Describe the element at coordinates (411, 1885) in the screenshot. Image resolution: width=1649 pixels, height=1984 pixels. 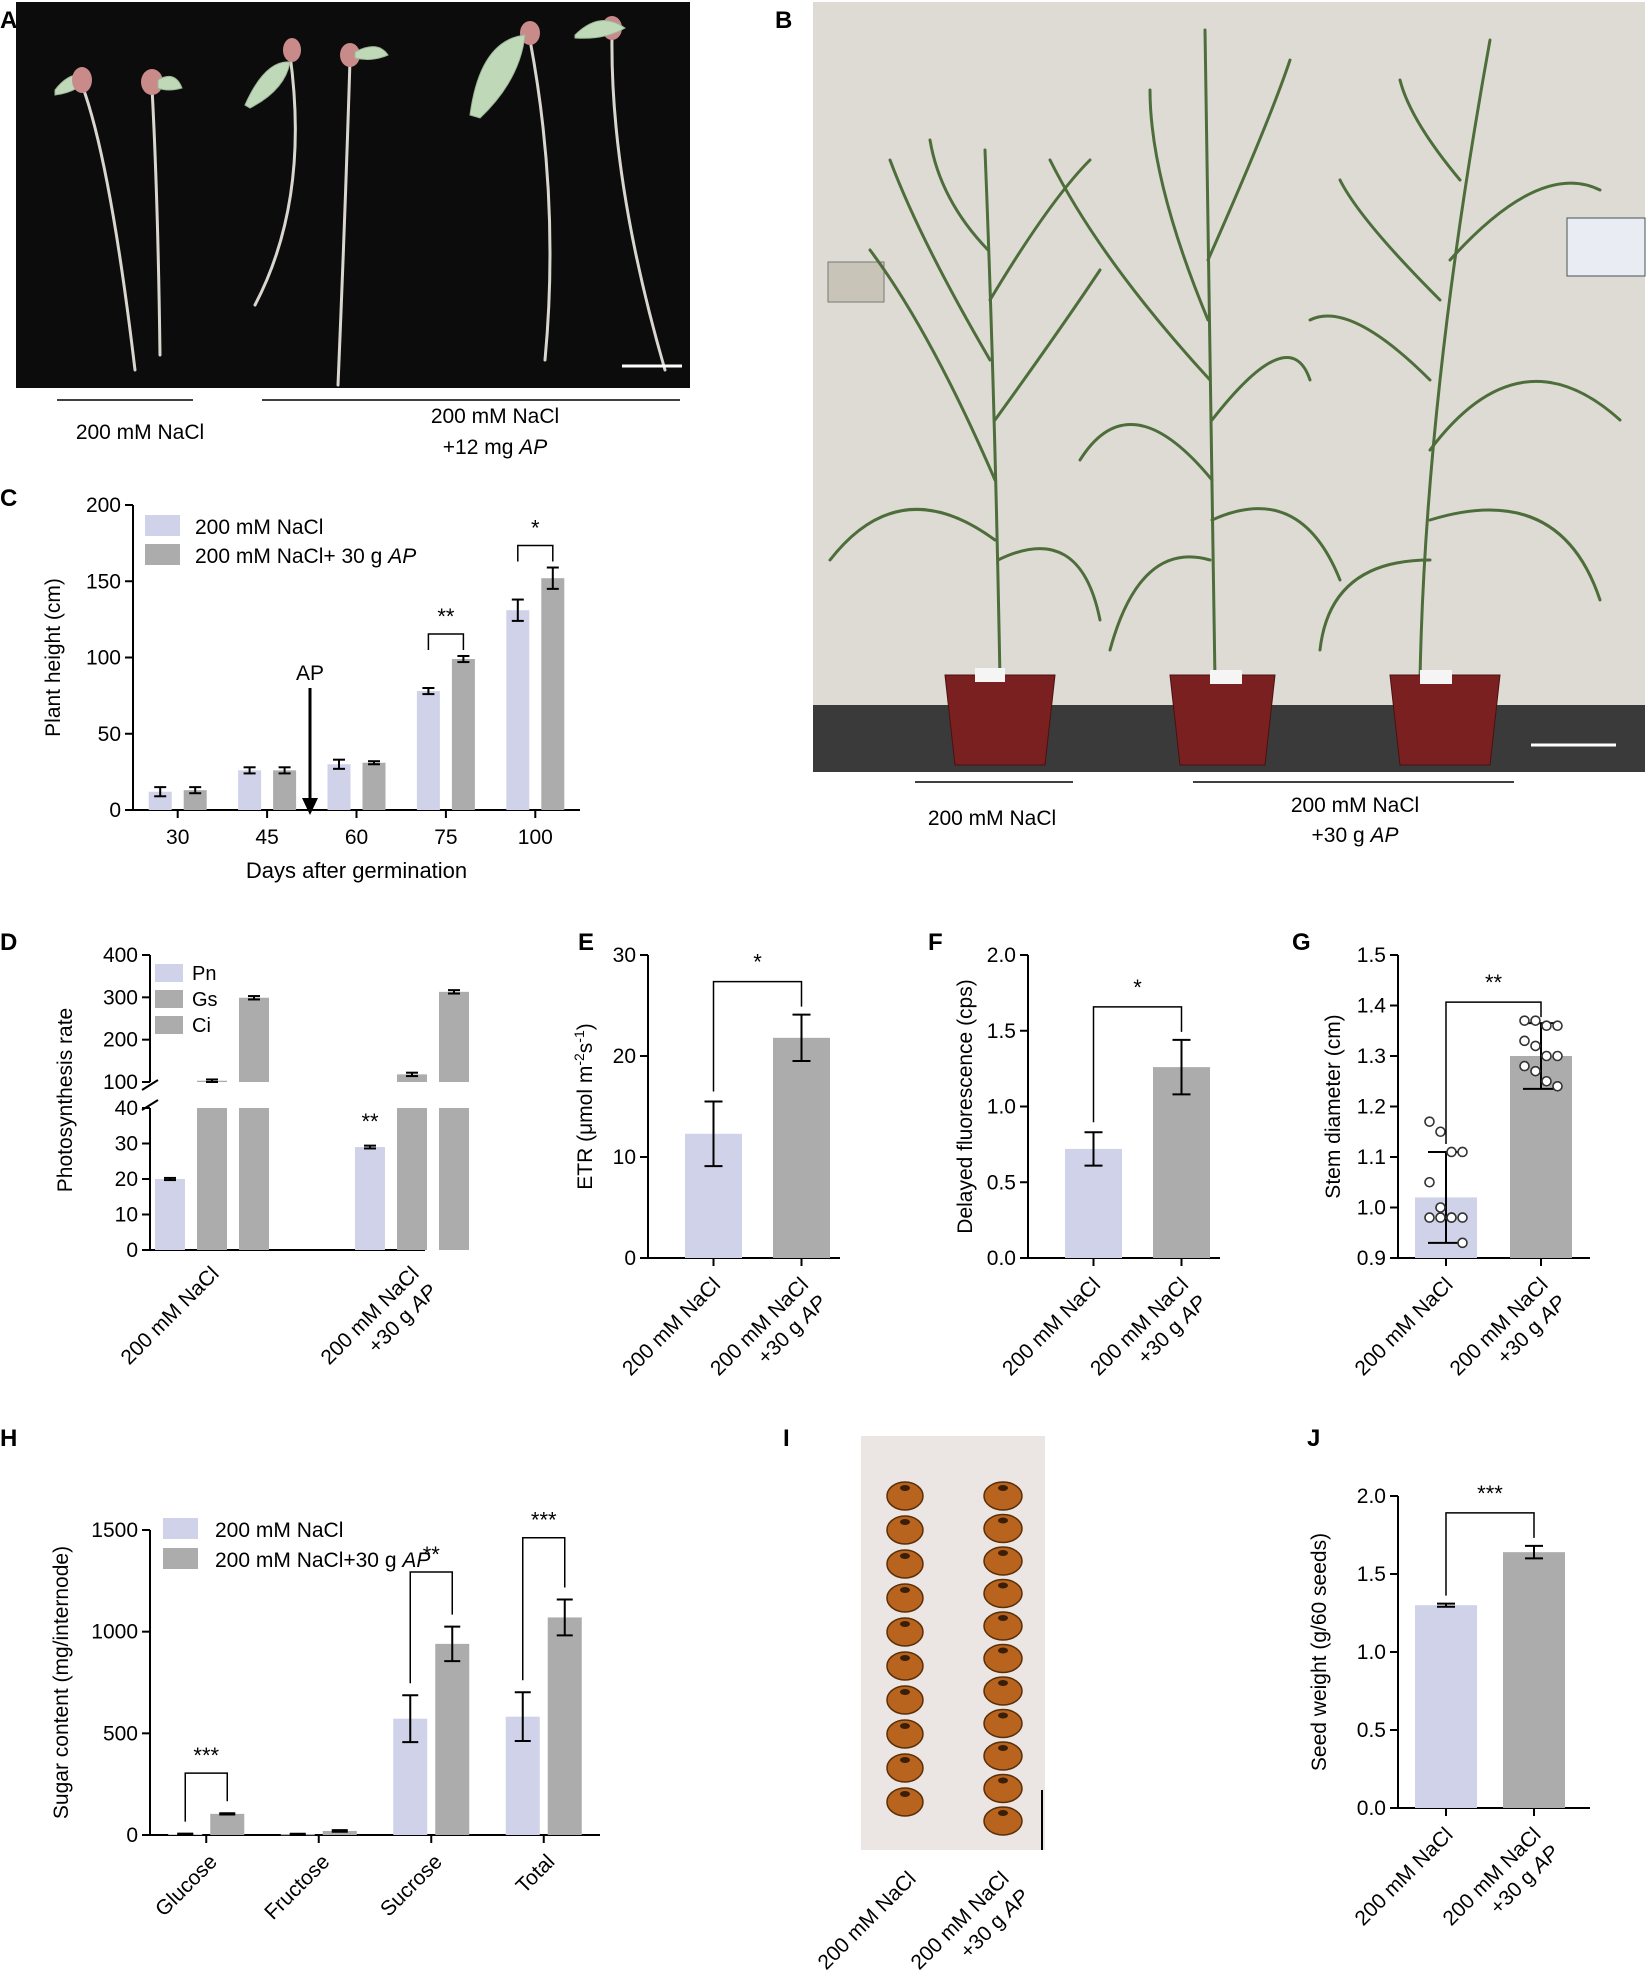
I see `h-x-tick-label: Sucrose` at that location.